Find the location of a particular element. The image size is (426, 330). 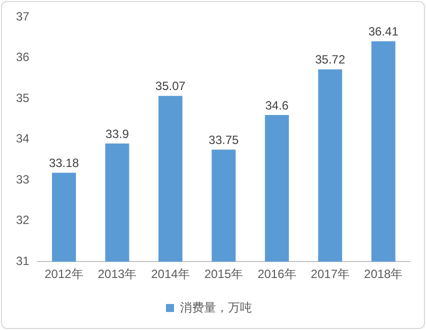

x-tick-label: 2012年 is located at coordinates (64, 274).